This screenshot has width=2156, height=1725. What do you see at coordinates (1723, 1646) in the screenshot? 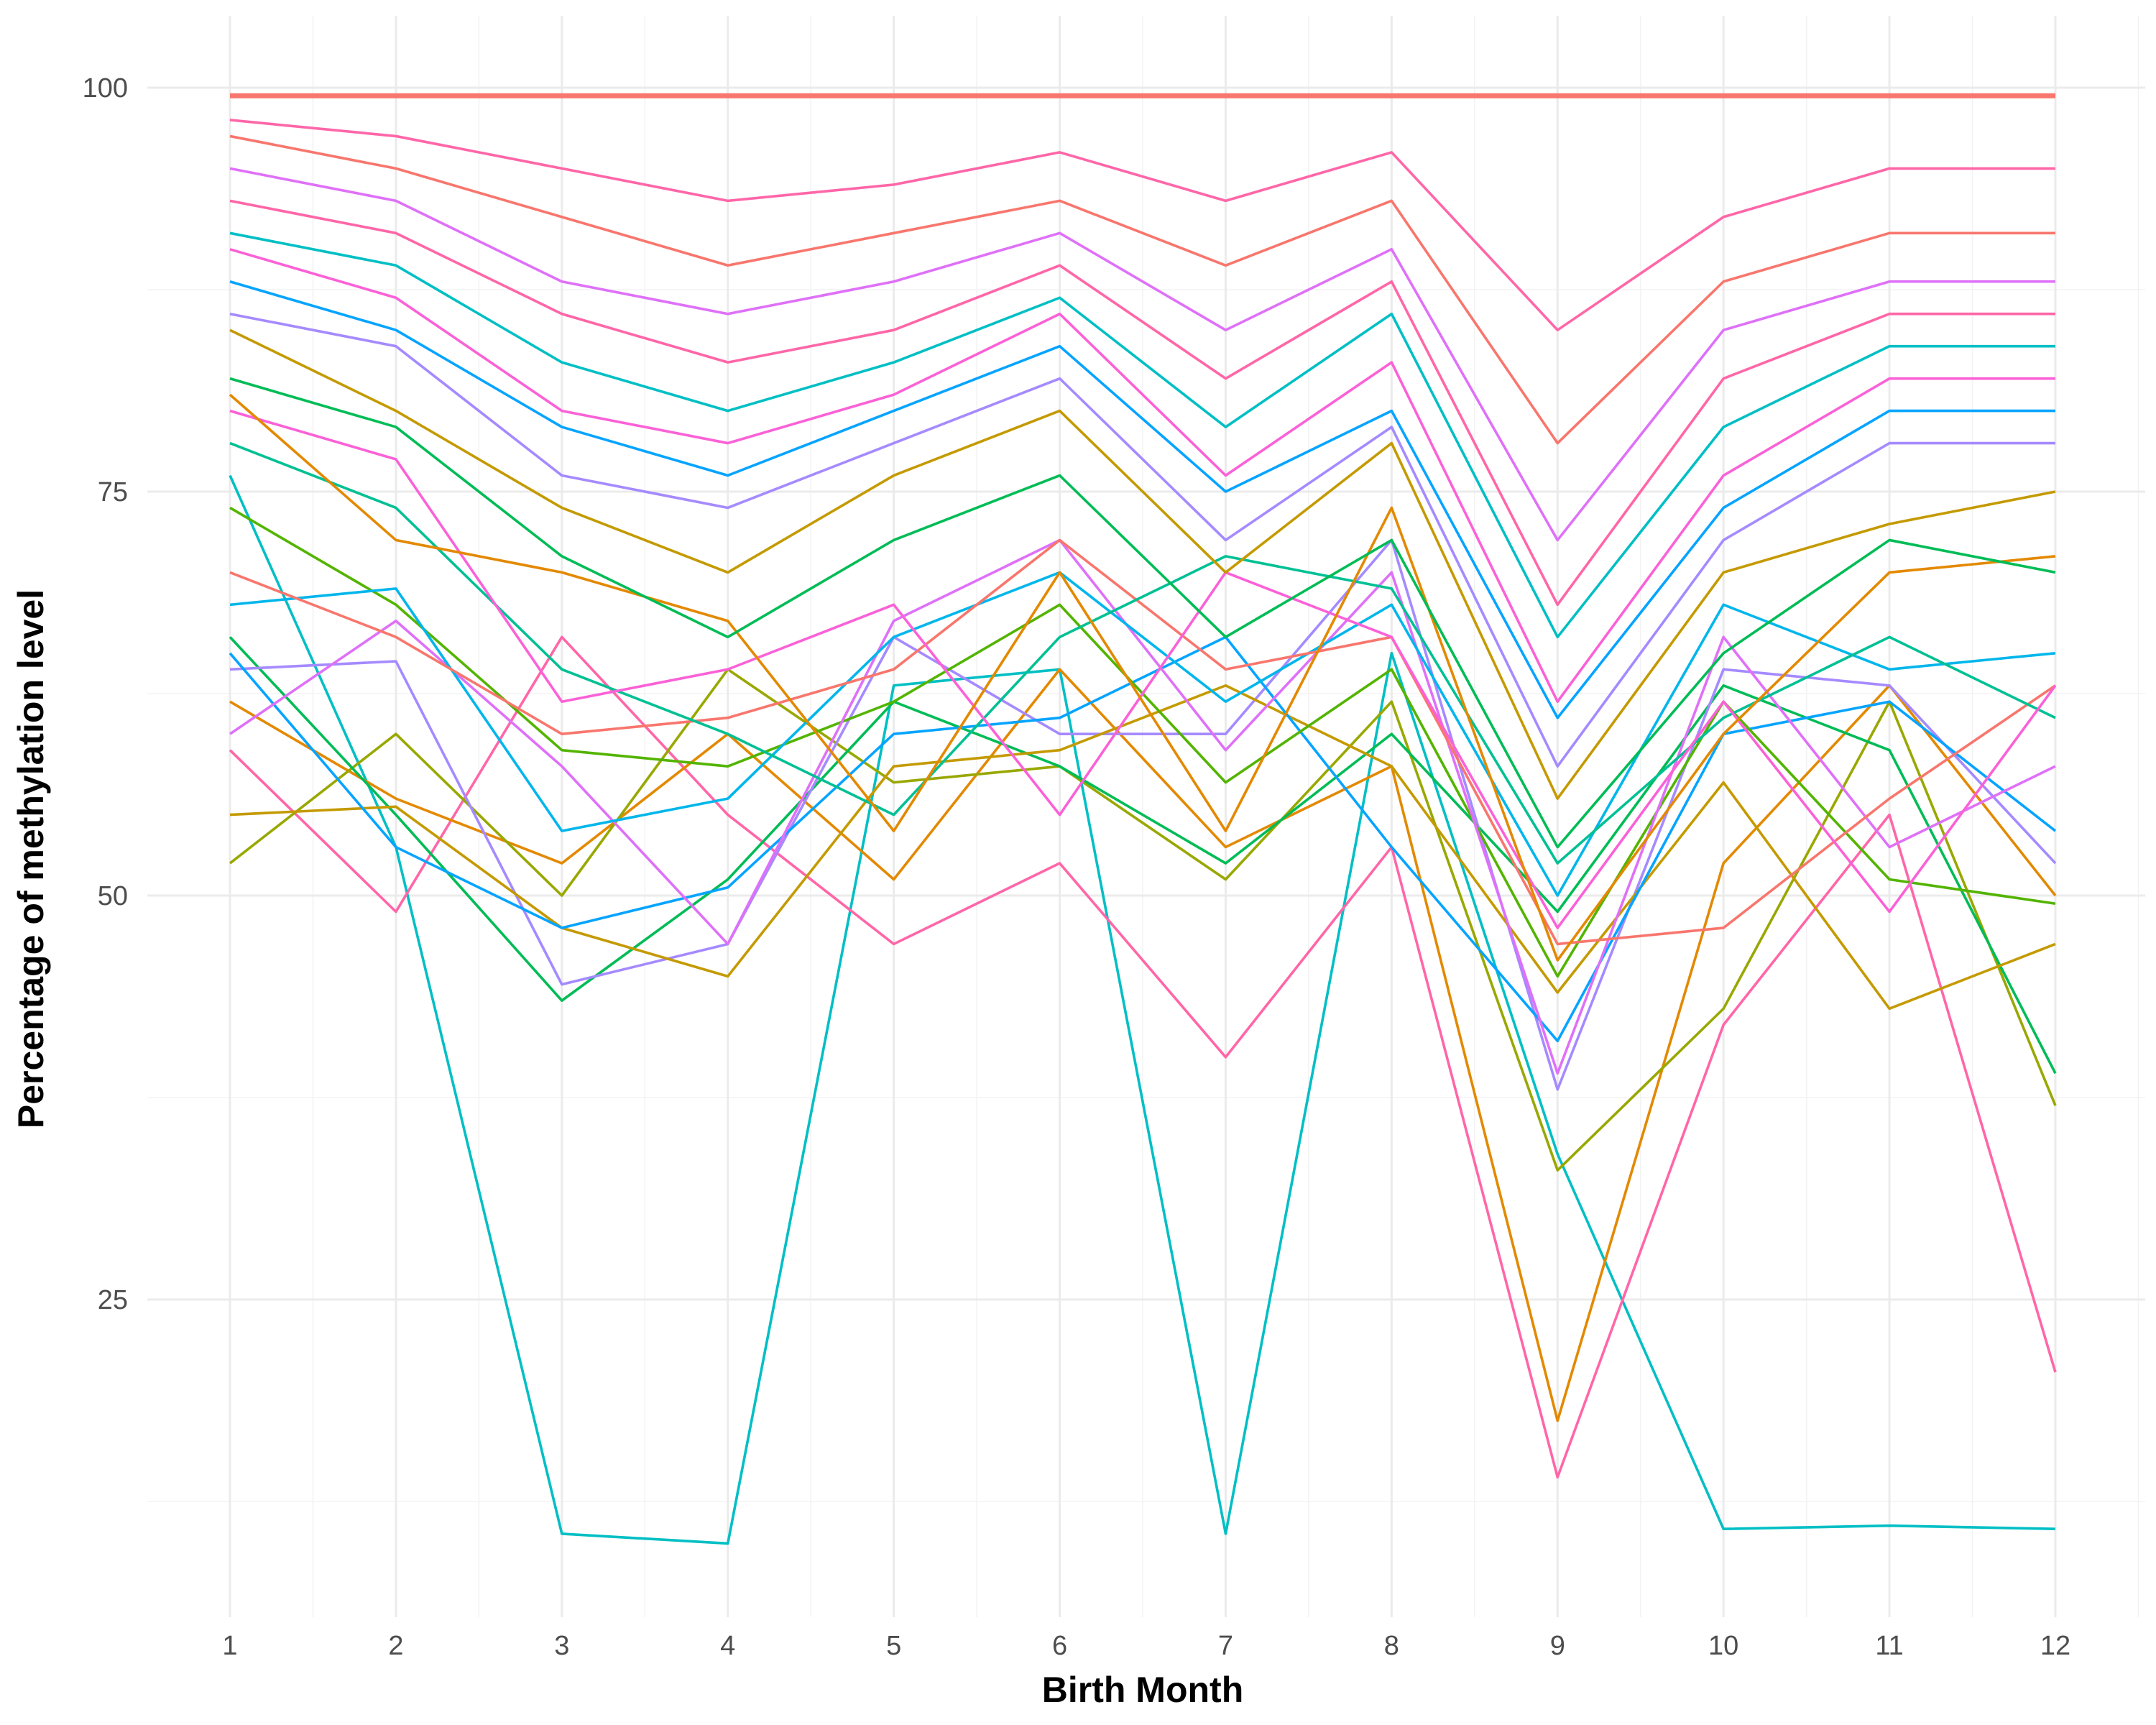
I see `x-tick-label: 10` at bounding box center [1723, 1646].